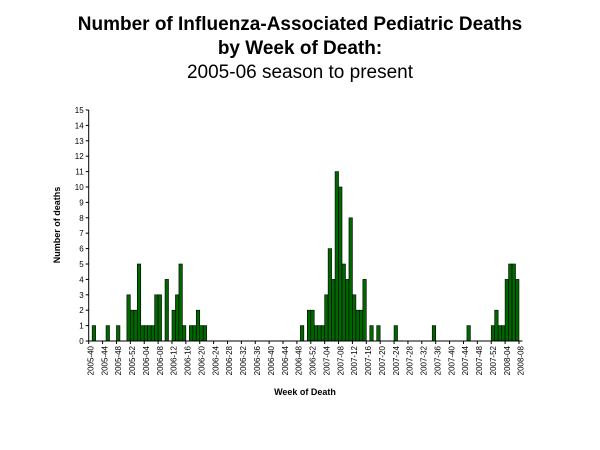 Image resolution: width=600 pixels, height=450 pixels. What do you see at coordinates (79, 110) in the screenshot?
I see `y-tick-label: 15` at bounding box center [79, 110].